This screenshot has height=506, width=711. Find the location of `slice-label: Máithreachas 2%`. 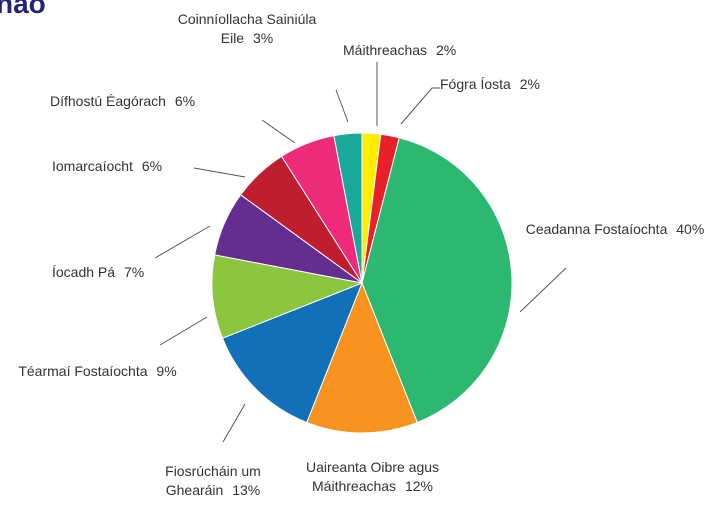

slice-label: Máithreachas 2% is located at coordinates (428, 50).